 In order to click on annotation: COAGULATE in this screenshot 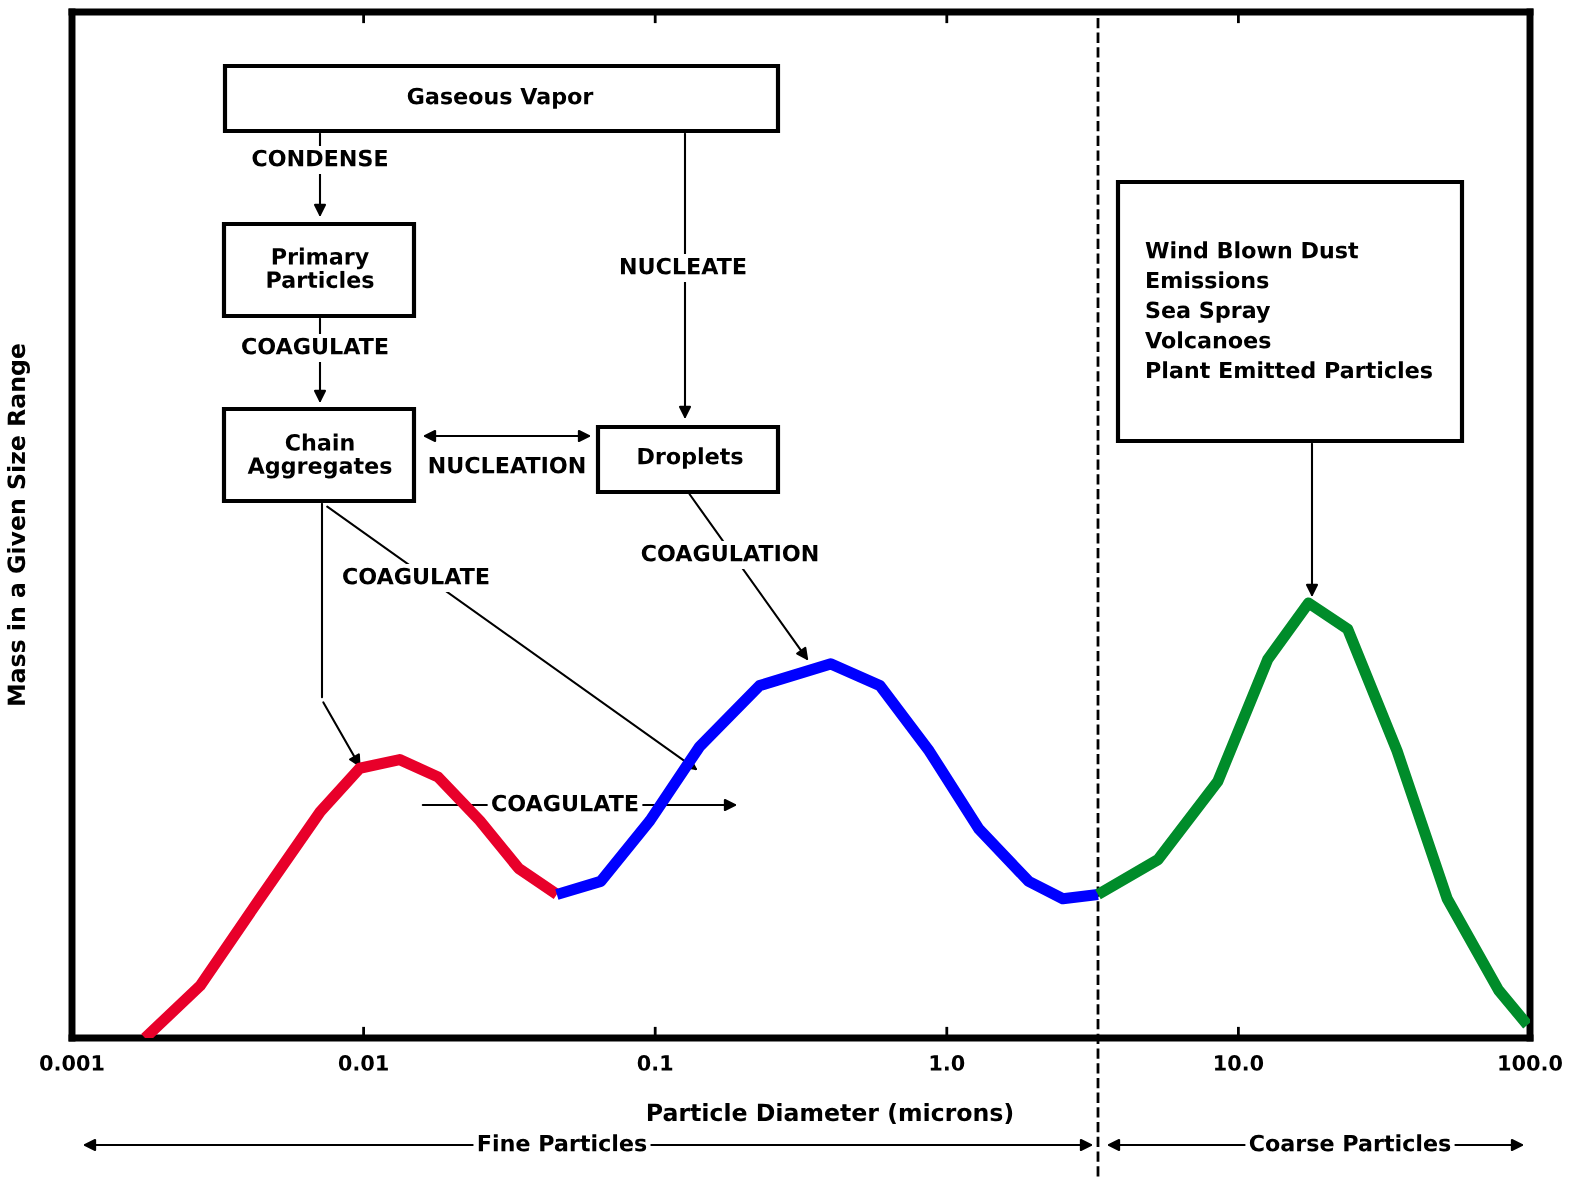, I will do `click(565, 803)`.